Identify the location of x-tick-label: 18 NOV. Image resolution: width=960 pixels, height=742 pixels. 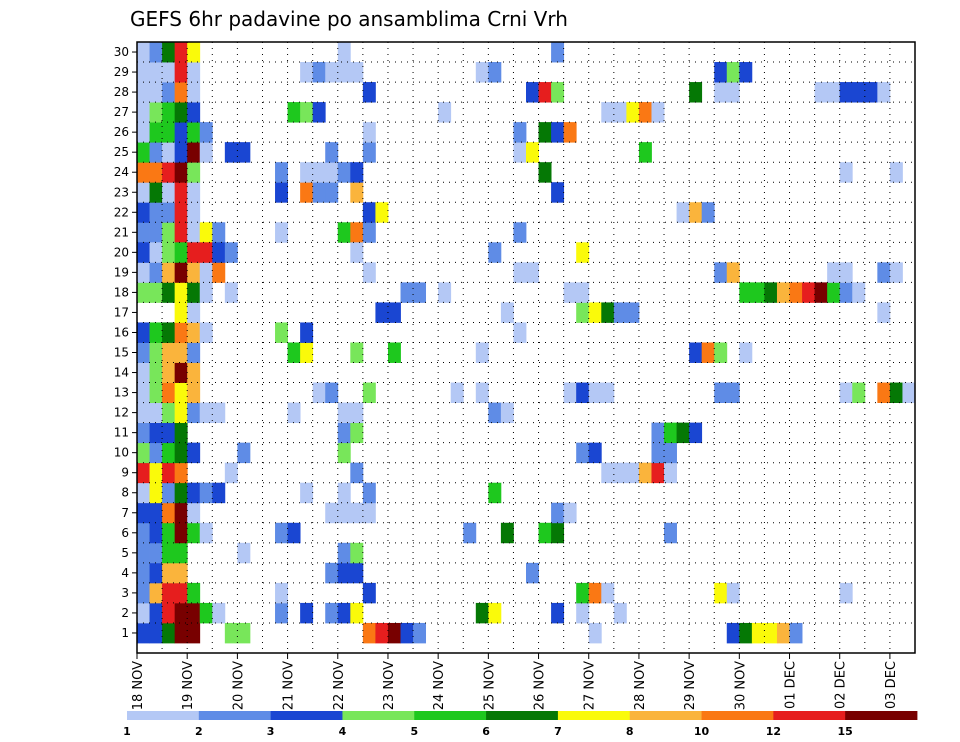
(138, 685).